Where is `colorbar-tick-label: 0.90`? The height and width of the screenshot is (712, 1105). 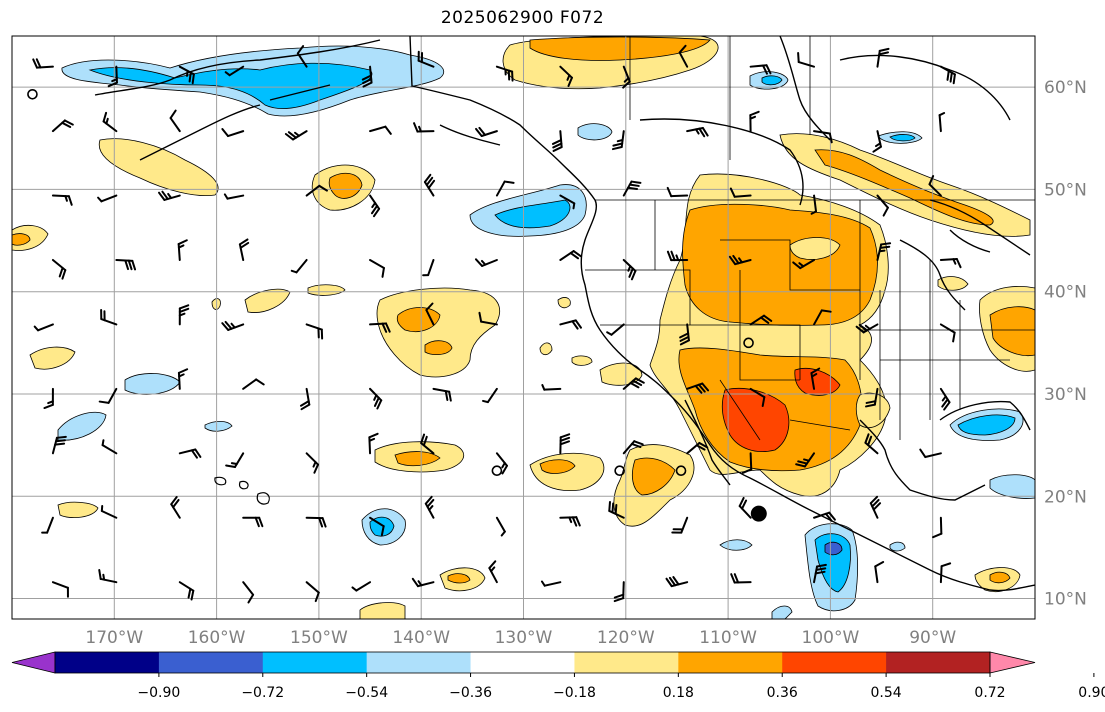 colorbar-tick-label: 0.90 is located at coordinates (1091, 693).